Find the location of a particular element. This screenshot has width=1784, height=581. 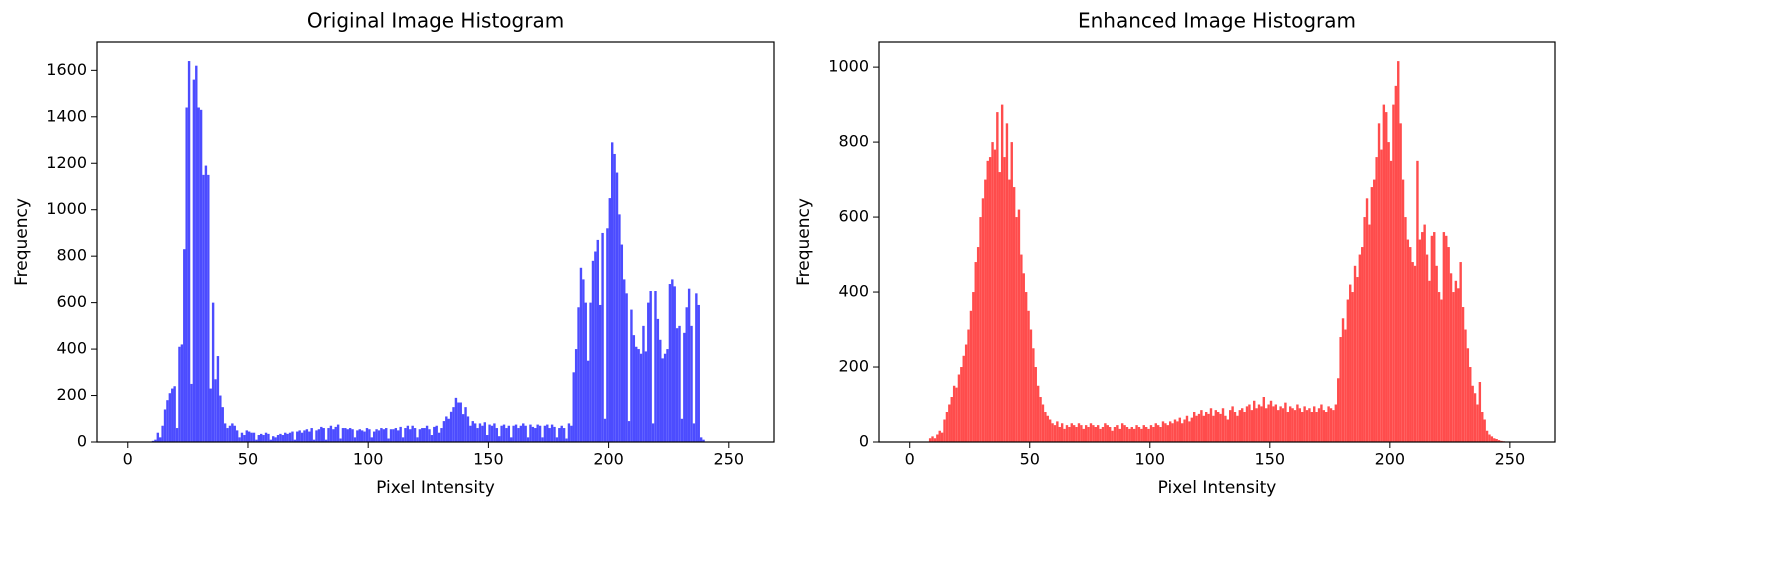

x-axis-label: Pixel Intensity is located at coordinates (1217, 488).